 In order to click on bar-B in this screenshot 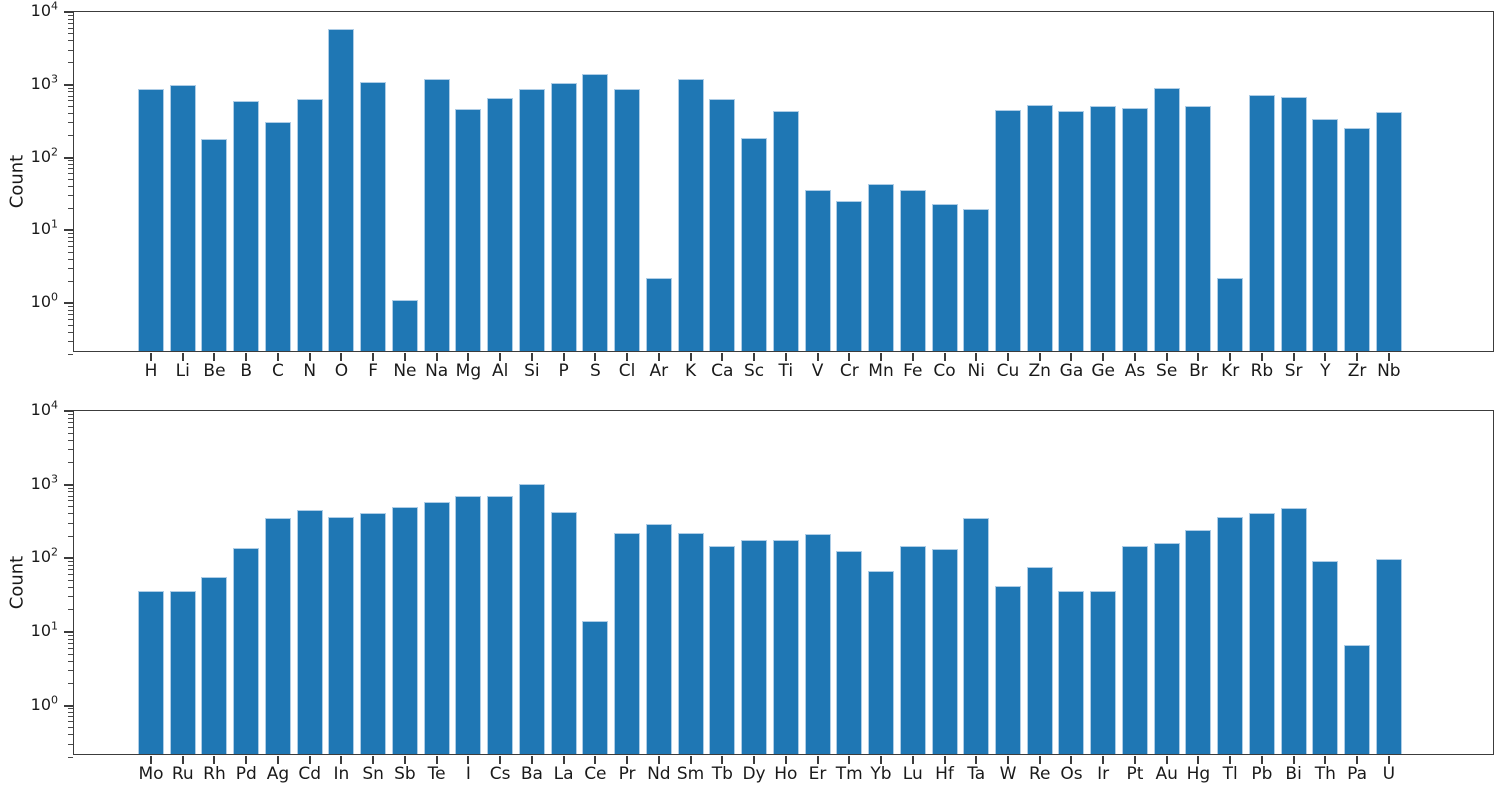, I will do `click(246, 225)`.